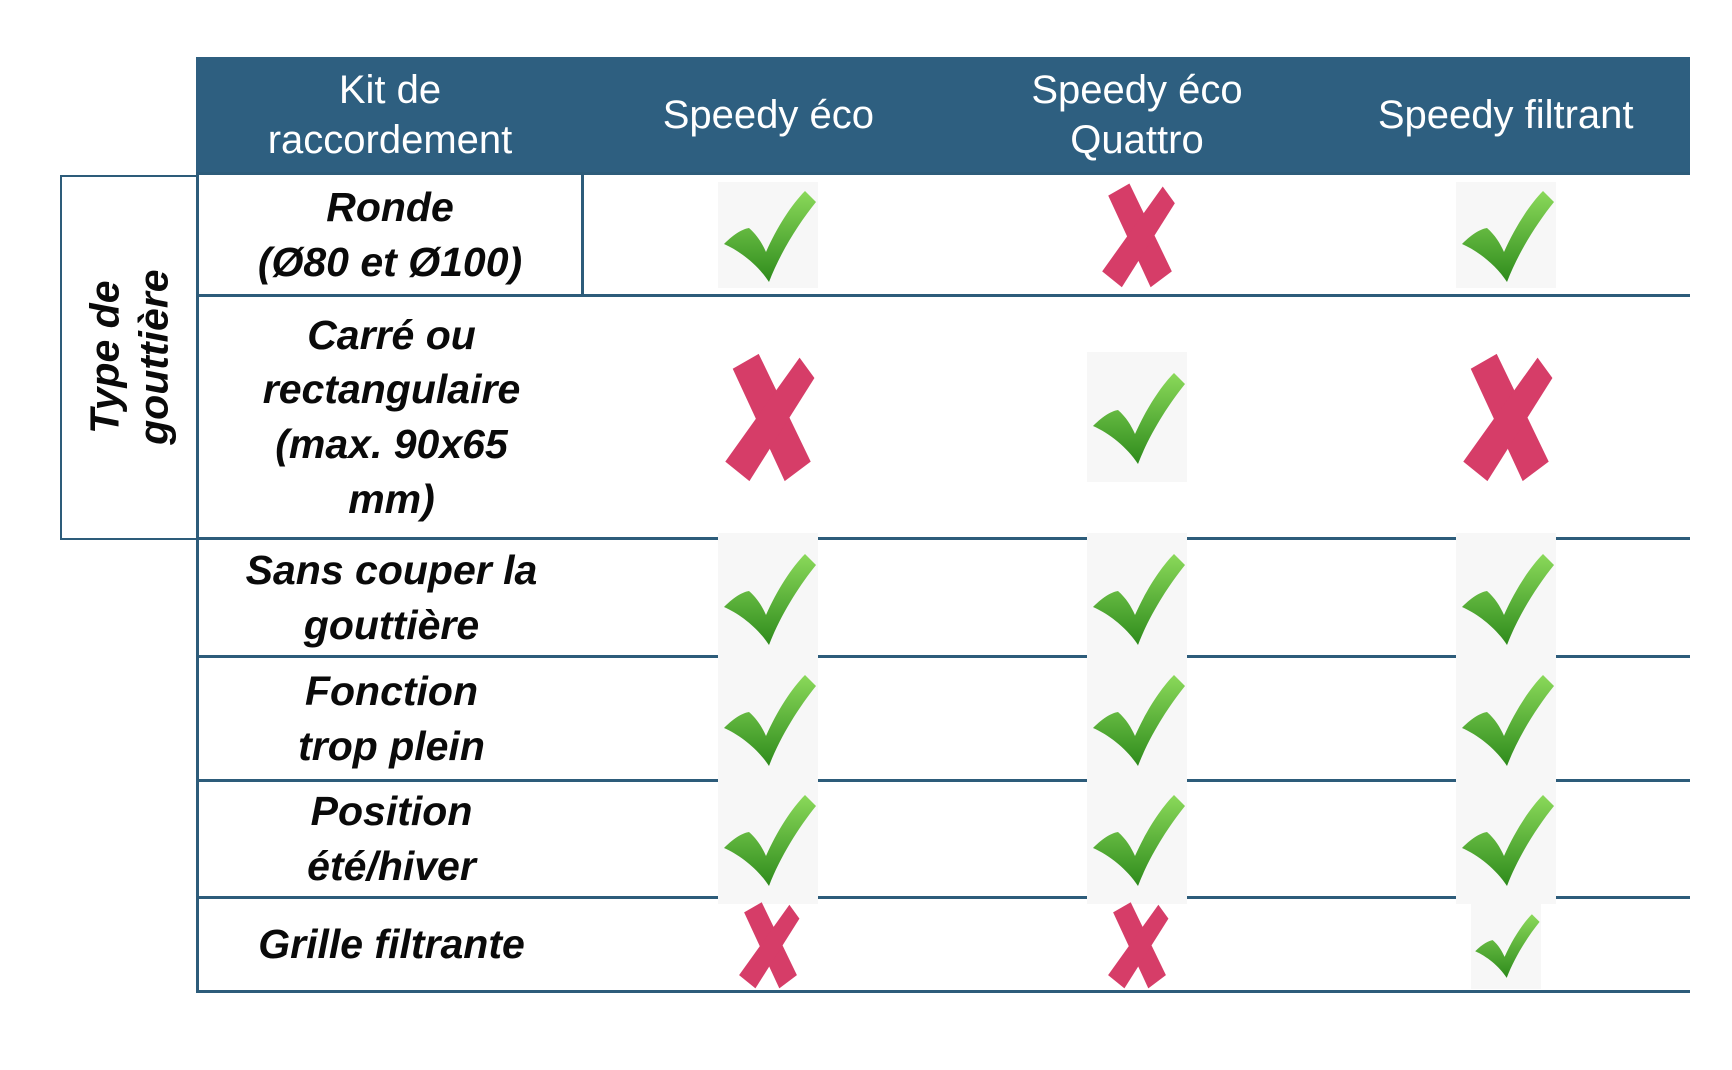  Describe the element at coordinates (391, 838) in the screenshot. I see `row-label: Position été/hiver` at that location.